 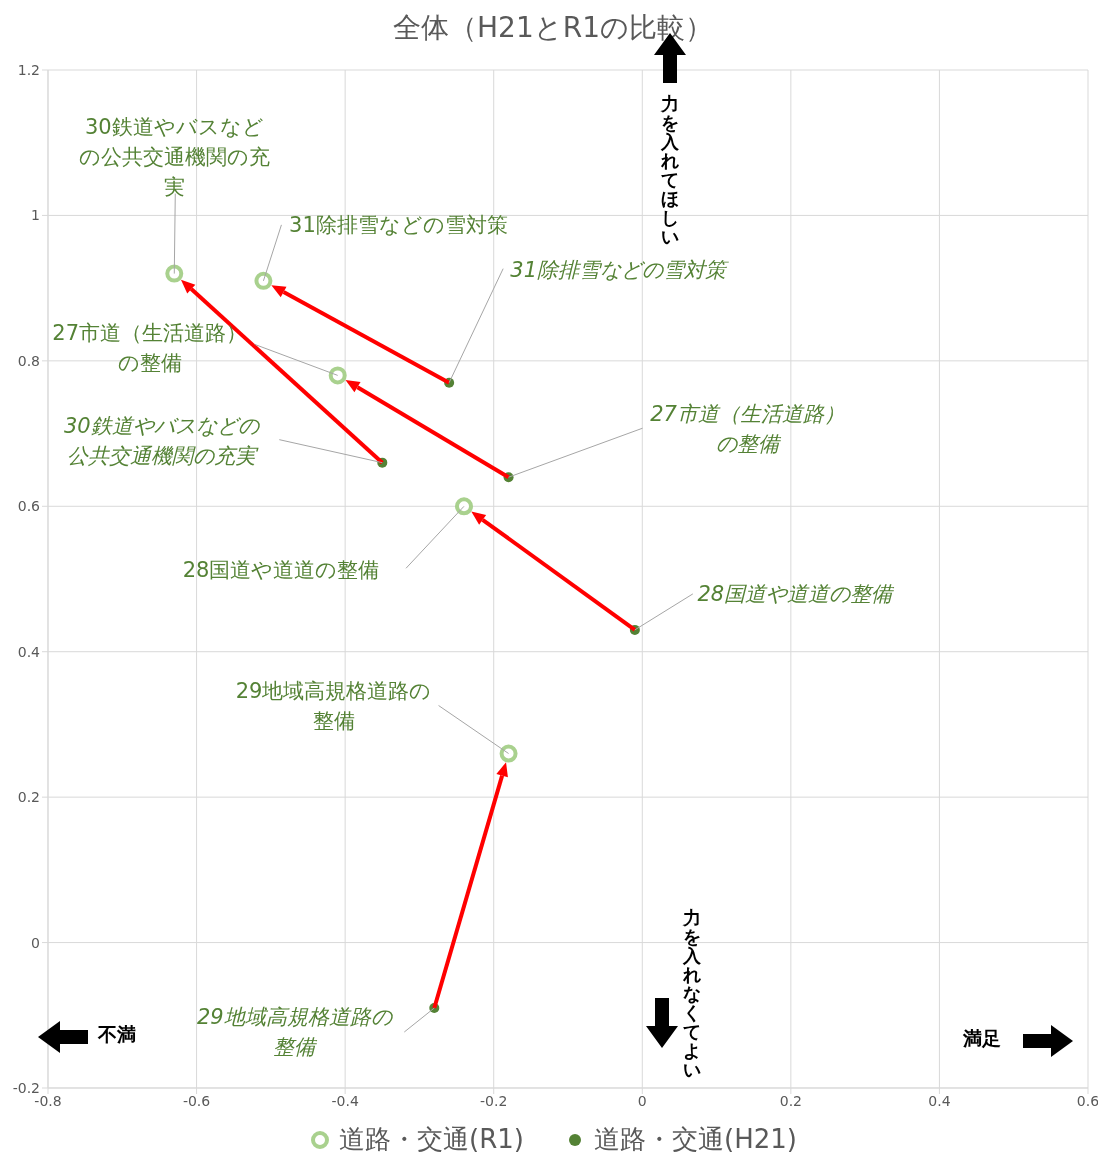 I want to click on annotation: 満足, so click(x=982, y=1037).